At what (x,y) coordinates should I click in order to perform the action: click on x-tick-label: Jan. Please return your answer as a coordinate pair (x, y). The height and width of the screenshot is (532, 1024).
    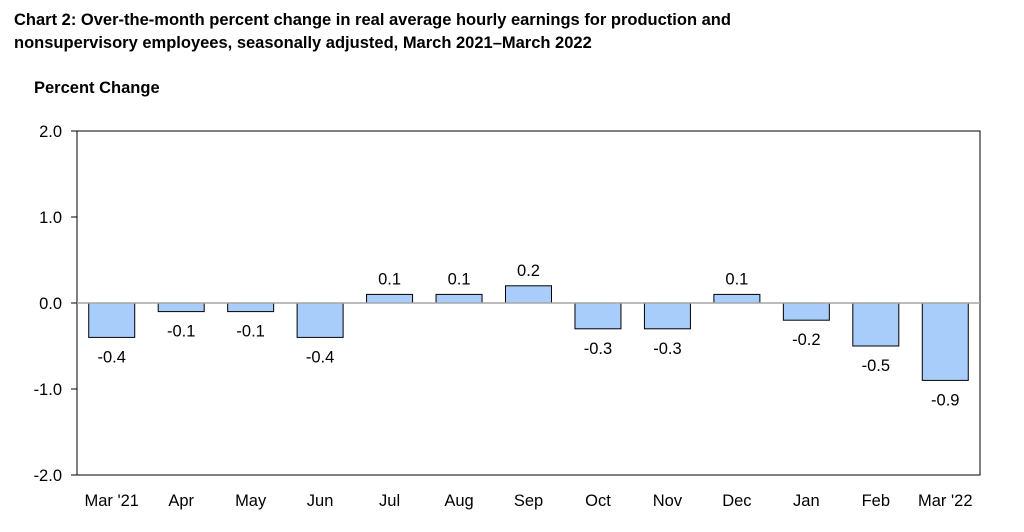
    Looking at the image, I should click on (806, 501).